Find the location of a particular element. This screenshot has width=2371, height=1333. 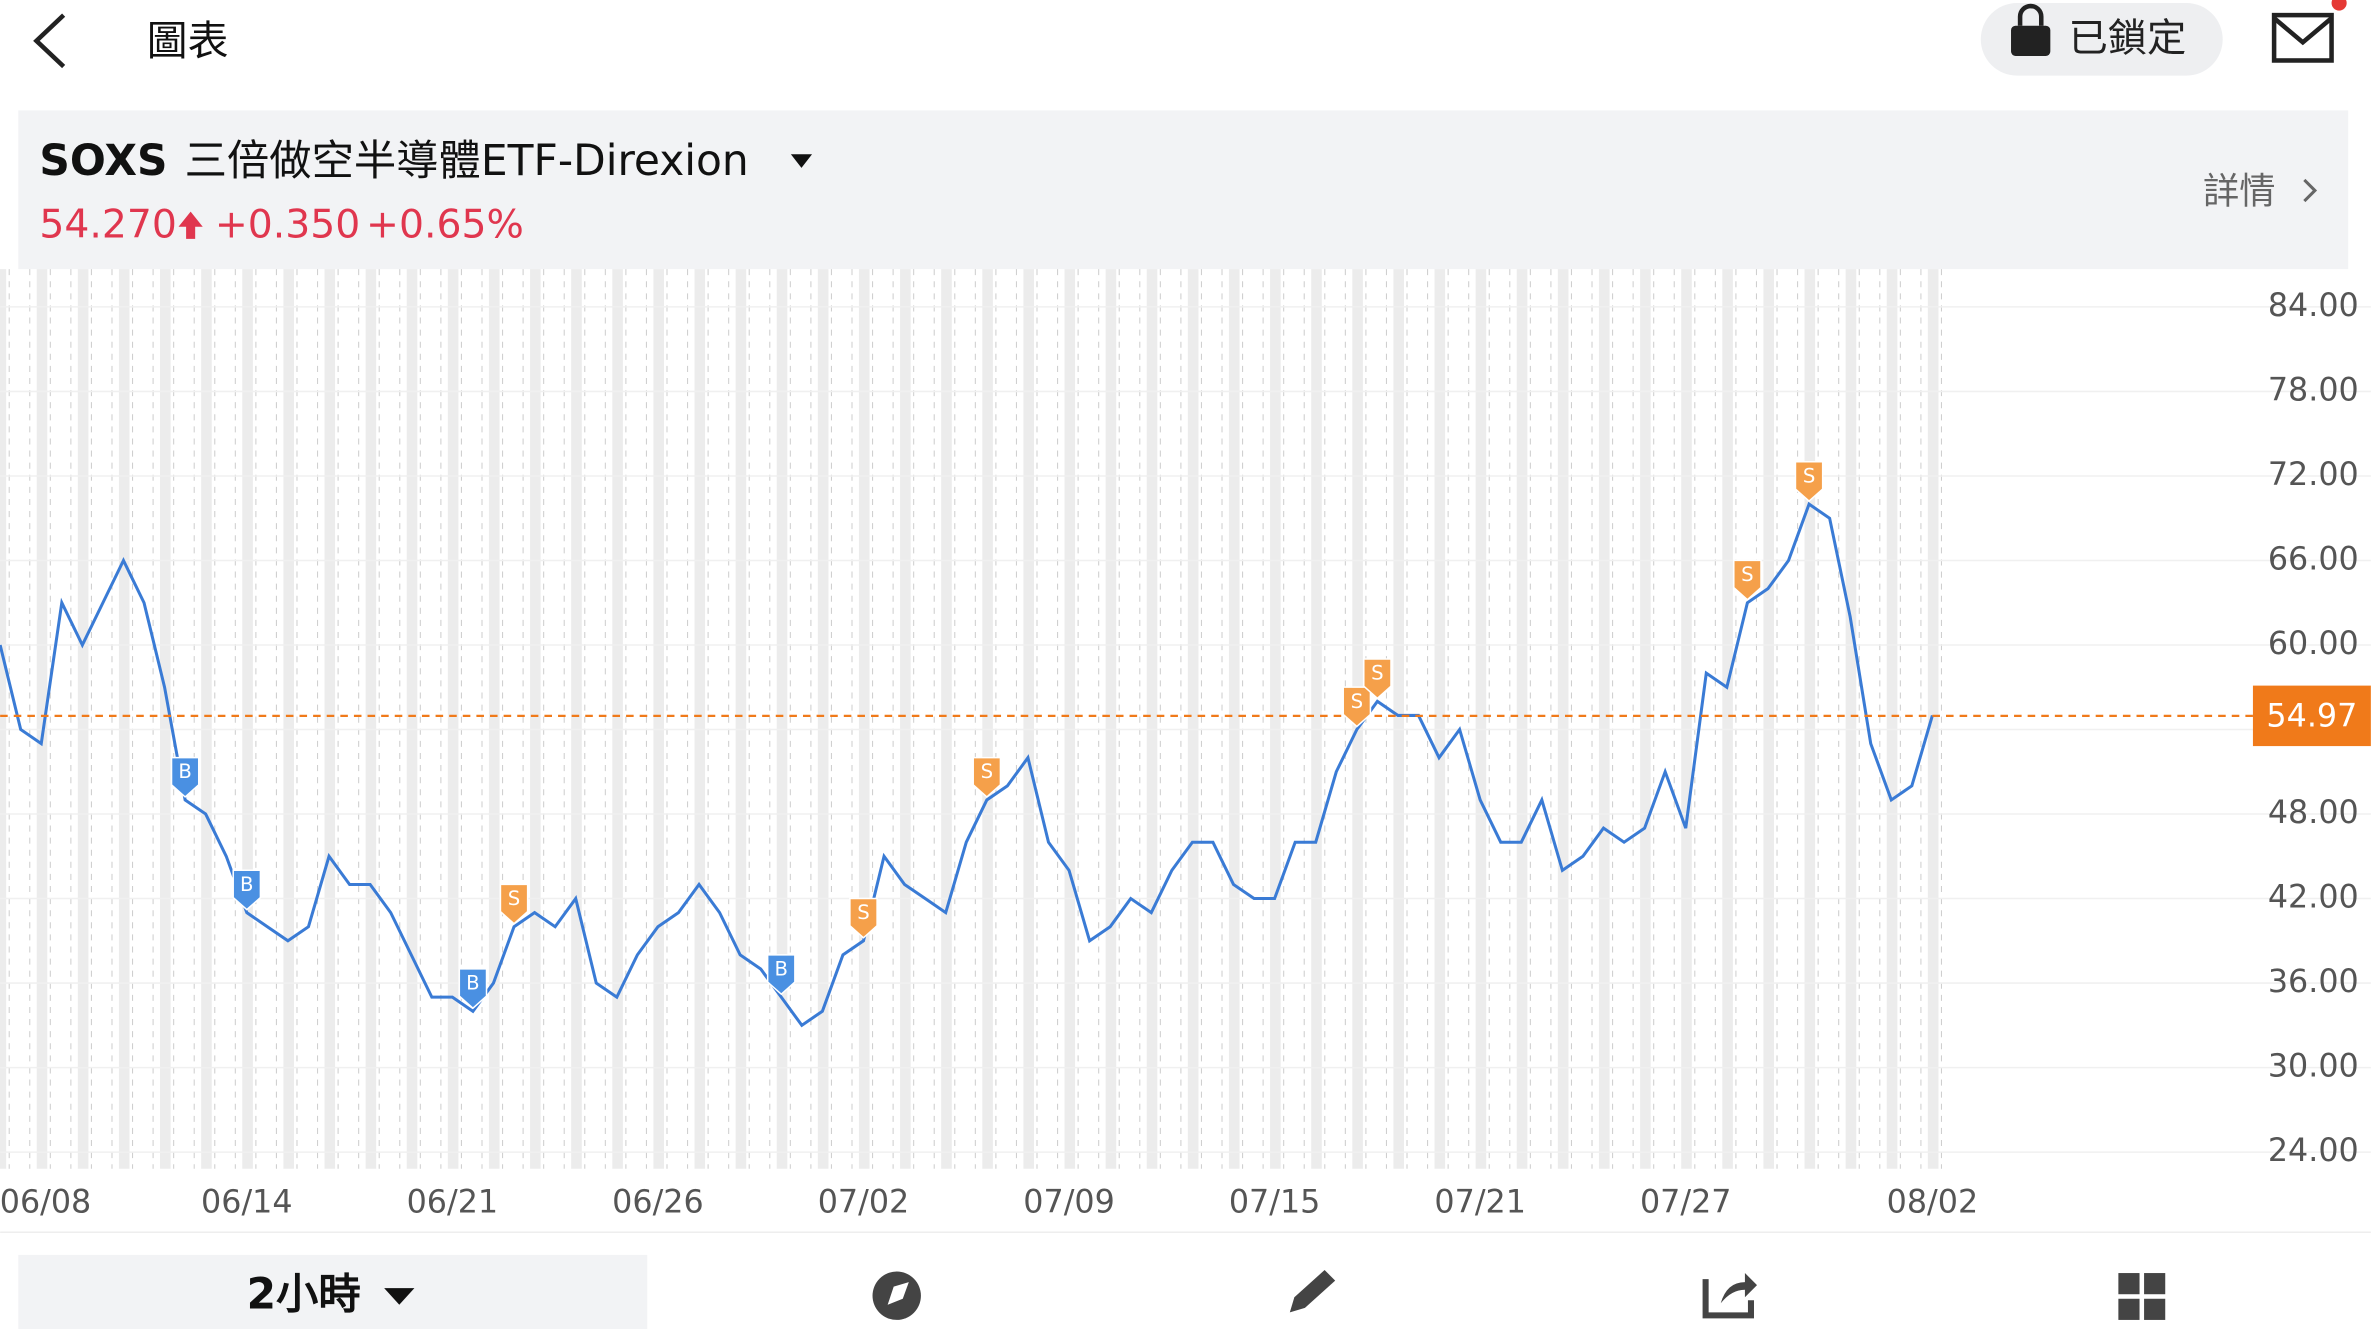

lock-shackle is located at coordinates (2030, 14).